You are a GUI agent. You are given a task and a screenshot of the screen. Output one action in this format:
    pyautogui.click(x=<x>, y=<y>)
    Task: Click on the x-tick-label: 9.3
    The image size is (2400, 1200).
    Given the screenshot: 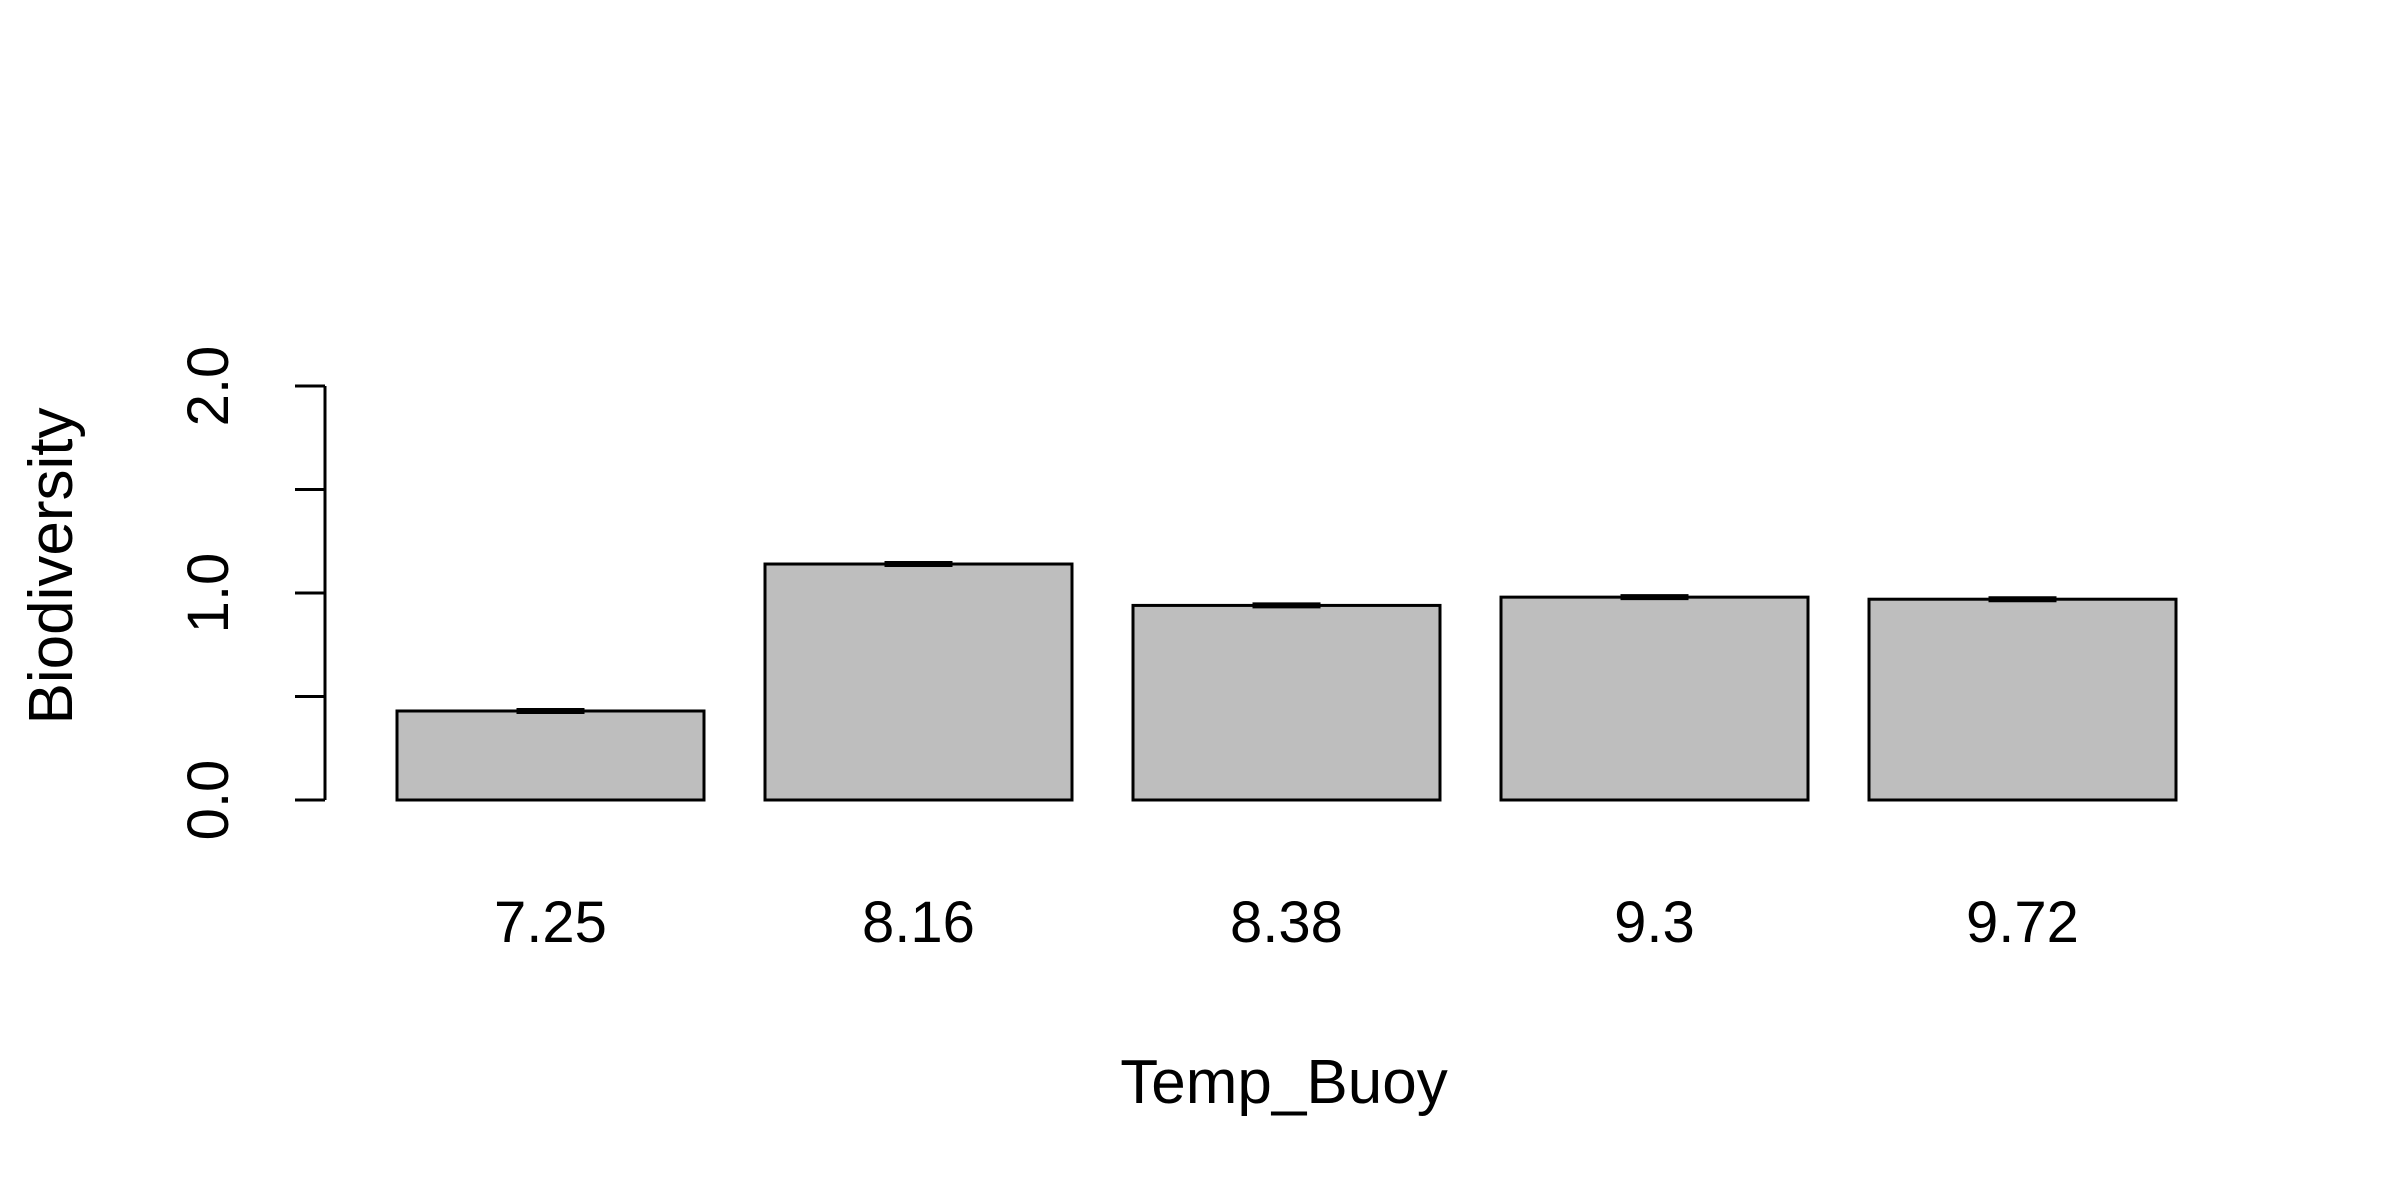 What is the action you would take?
    pyautogui.click(x=1654, y=922)
    